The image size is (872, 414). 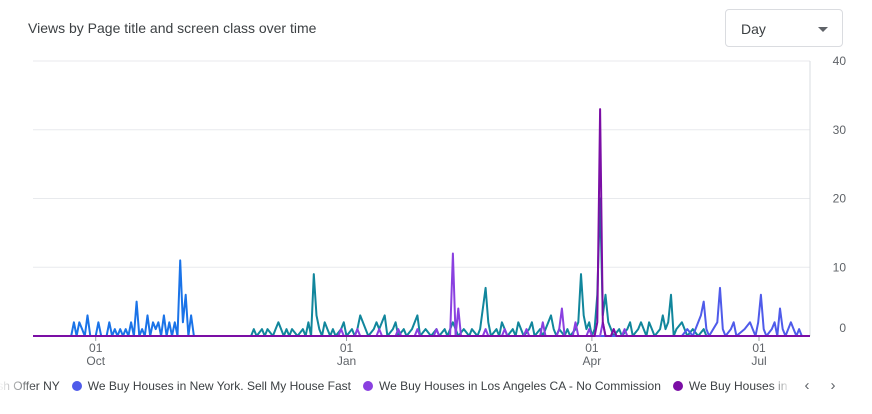 I want to click on y-axis: 0 10 20 30 40, so click(x=828, y=195).